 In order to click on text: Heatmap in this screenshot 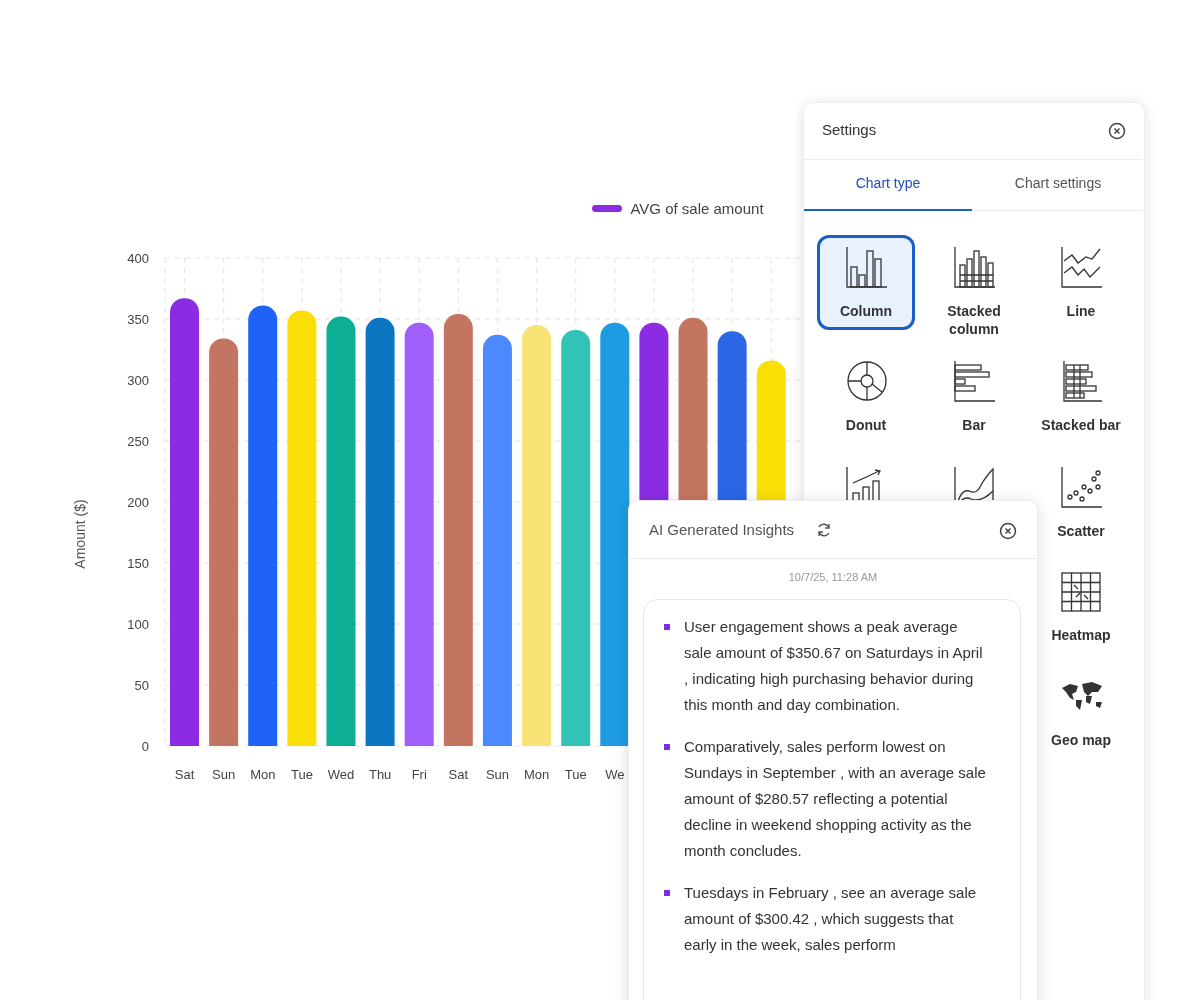, I will do `click(1081, 635)`.